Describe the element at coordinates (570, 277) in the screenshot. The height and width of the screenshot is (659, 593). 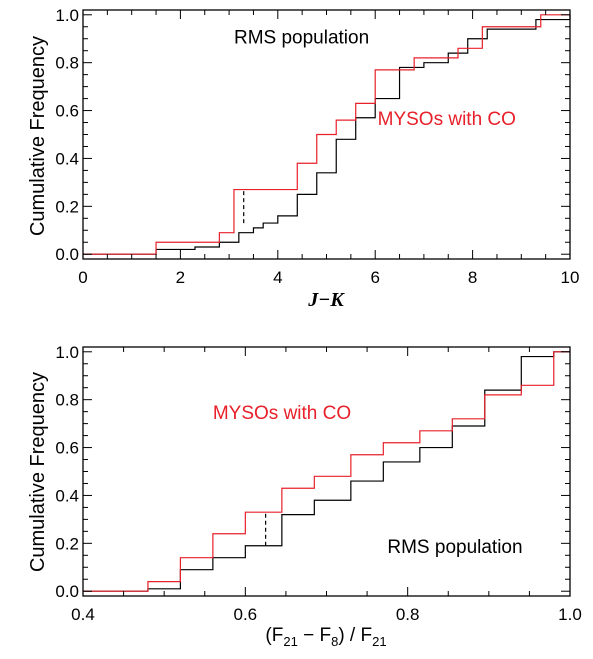
I see `x-tick-label: 10` at that location.